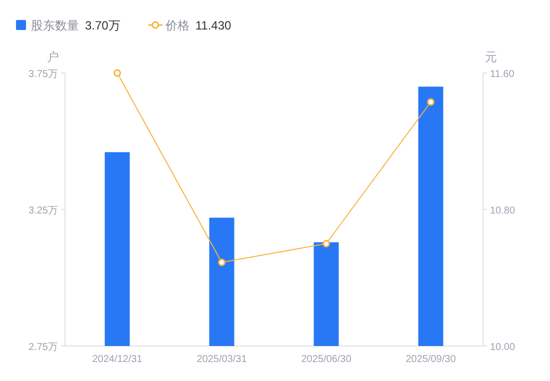 The height and width of the screenshot is (381, 550). What do you see at coordinates (102, 25) in the screenshot?
I see `text: 3.70万` at bounding box center [102, 25].